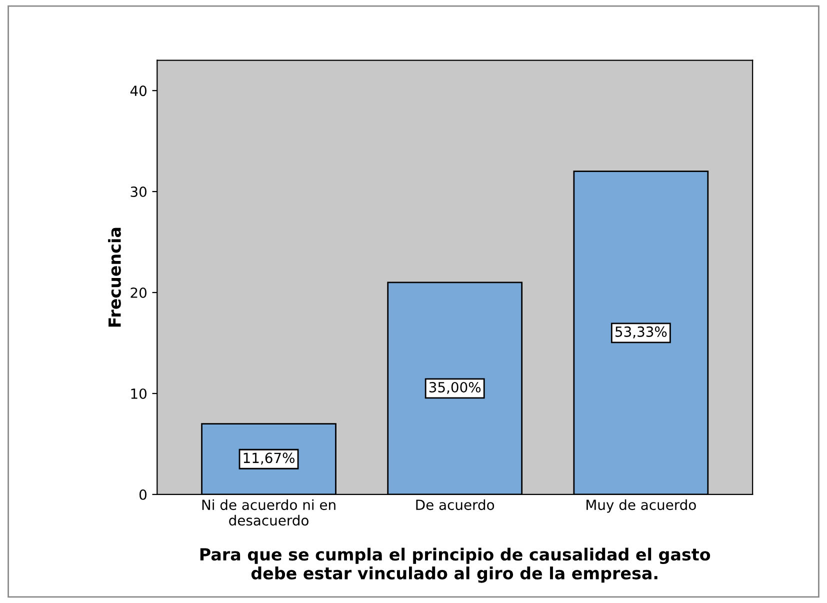  I want to click on y-tick-label: 20, so click(138, 292).